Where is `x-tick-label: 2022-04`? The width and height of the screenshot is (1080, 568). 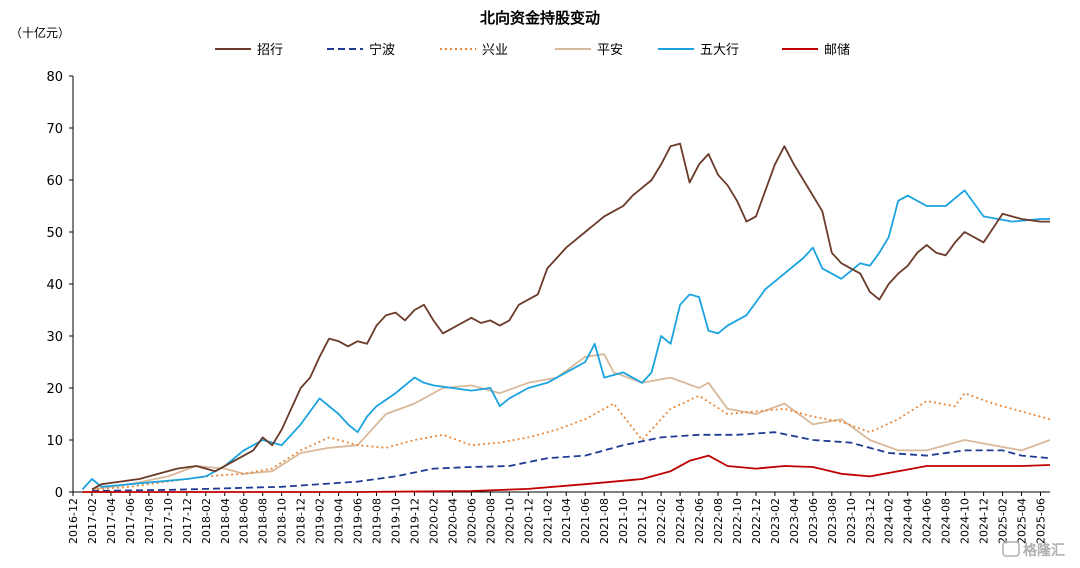
x-tick-label: 2022-04 is located at coordinates (680, 521).